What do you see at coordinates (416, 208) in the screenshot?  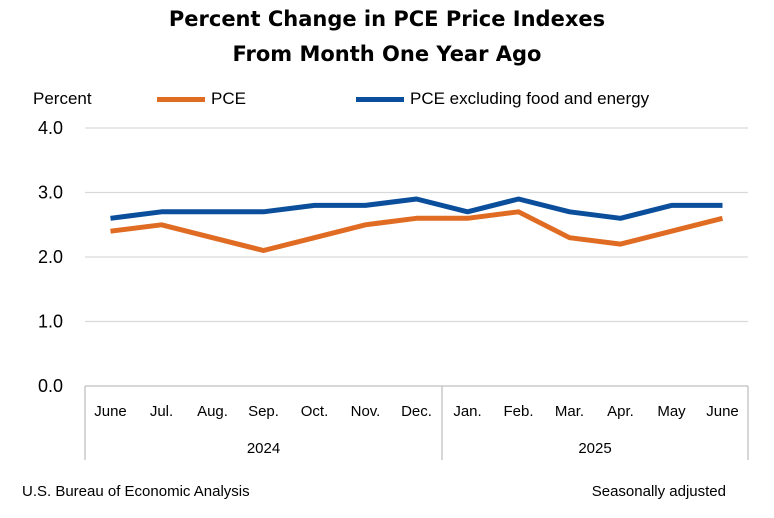 I see `series-line-core-pce` at bounding box center [416, 208].